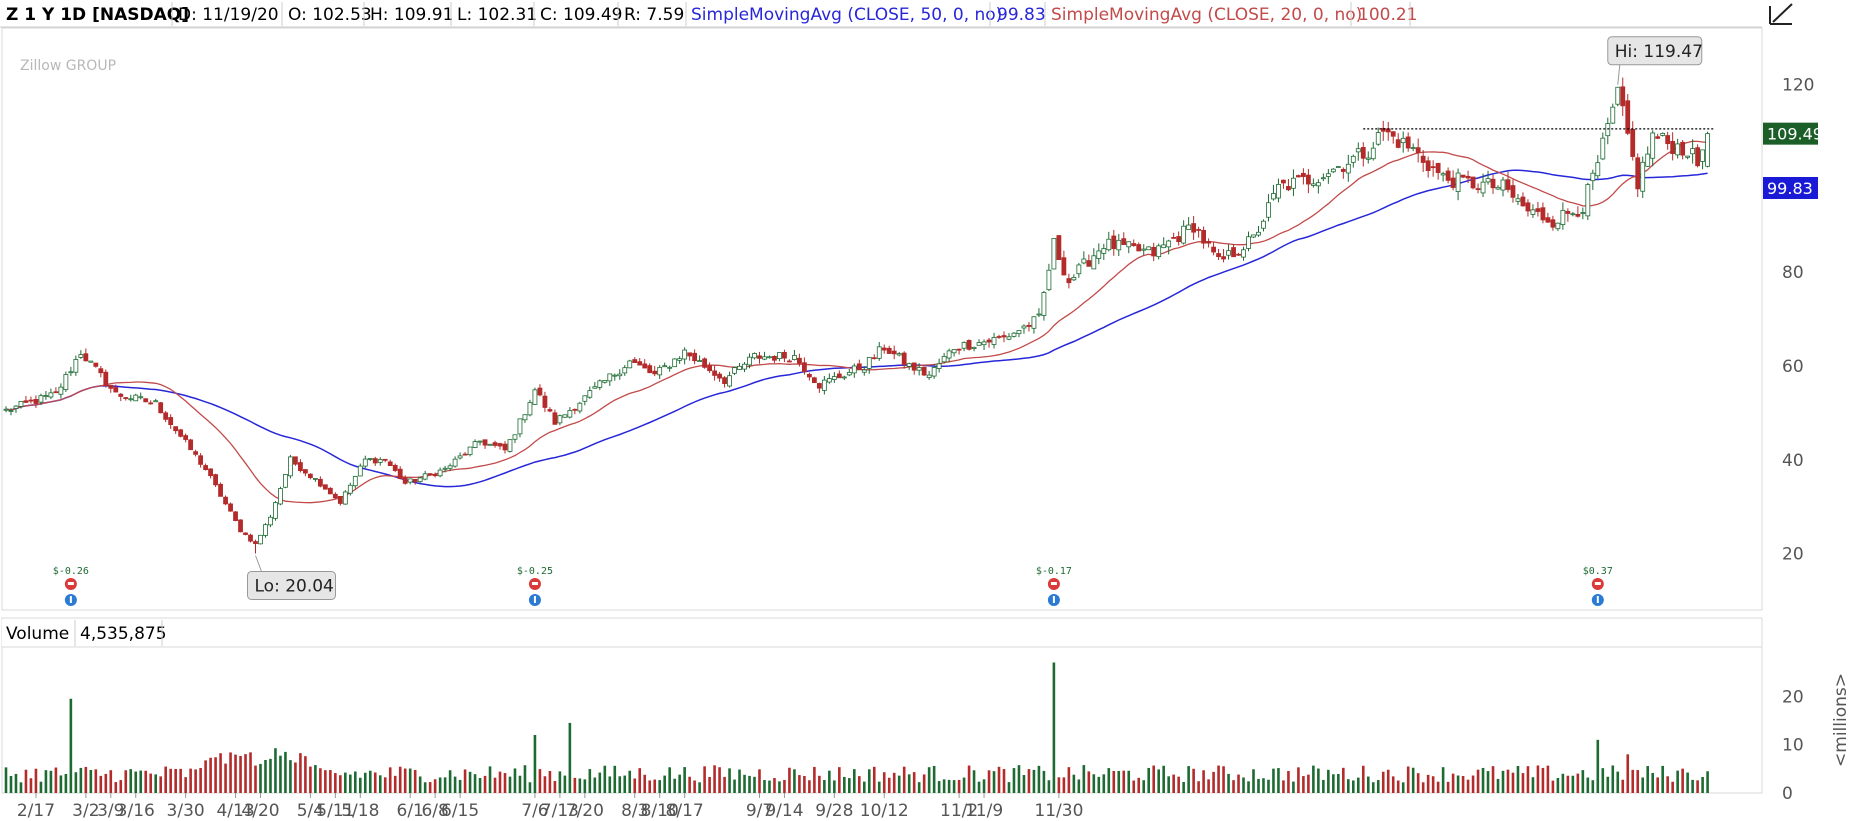 Image resolution: width=1854 pixels, height=821 pixels. I want to click on hi-annotation: Hi: 119.47, so click(1655, 60).